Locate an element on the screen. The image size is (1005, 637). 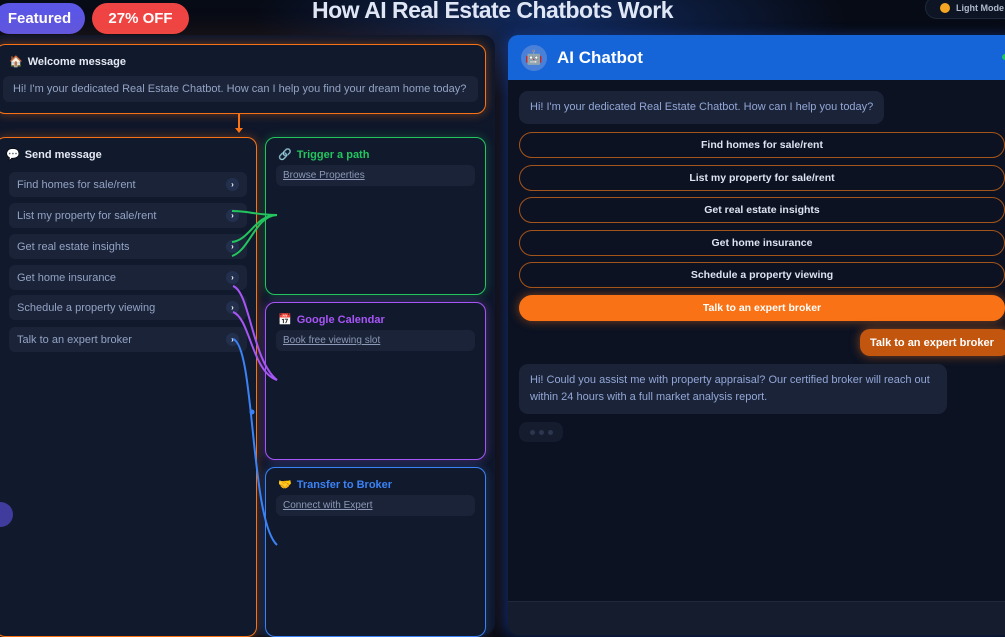
light-mode-label: Light Mode is located at coordinates (980, 7).